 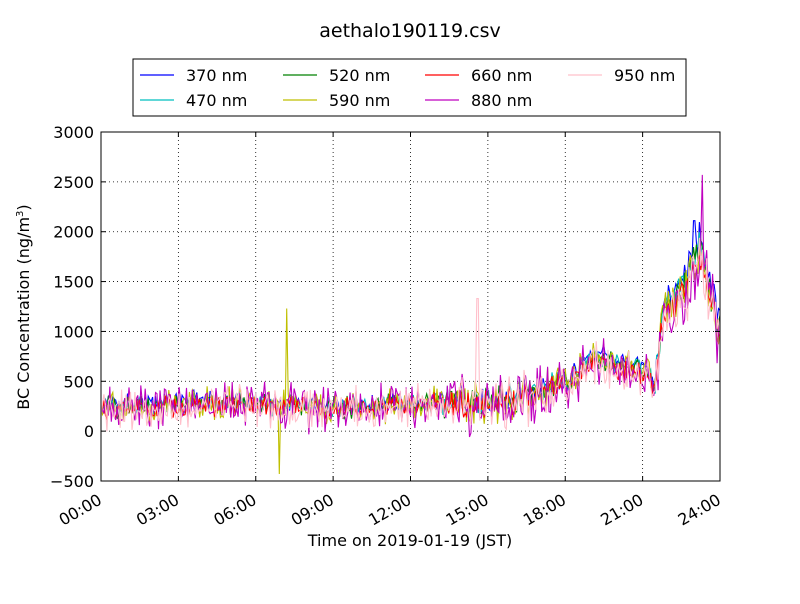 I want to click on y-tick-label: 3000, so click(x=73, y=132).